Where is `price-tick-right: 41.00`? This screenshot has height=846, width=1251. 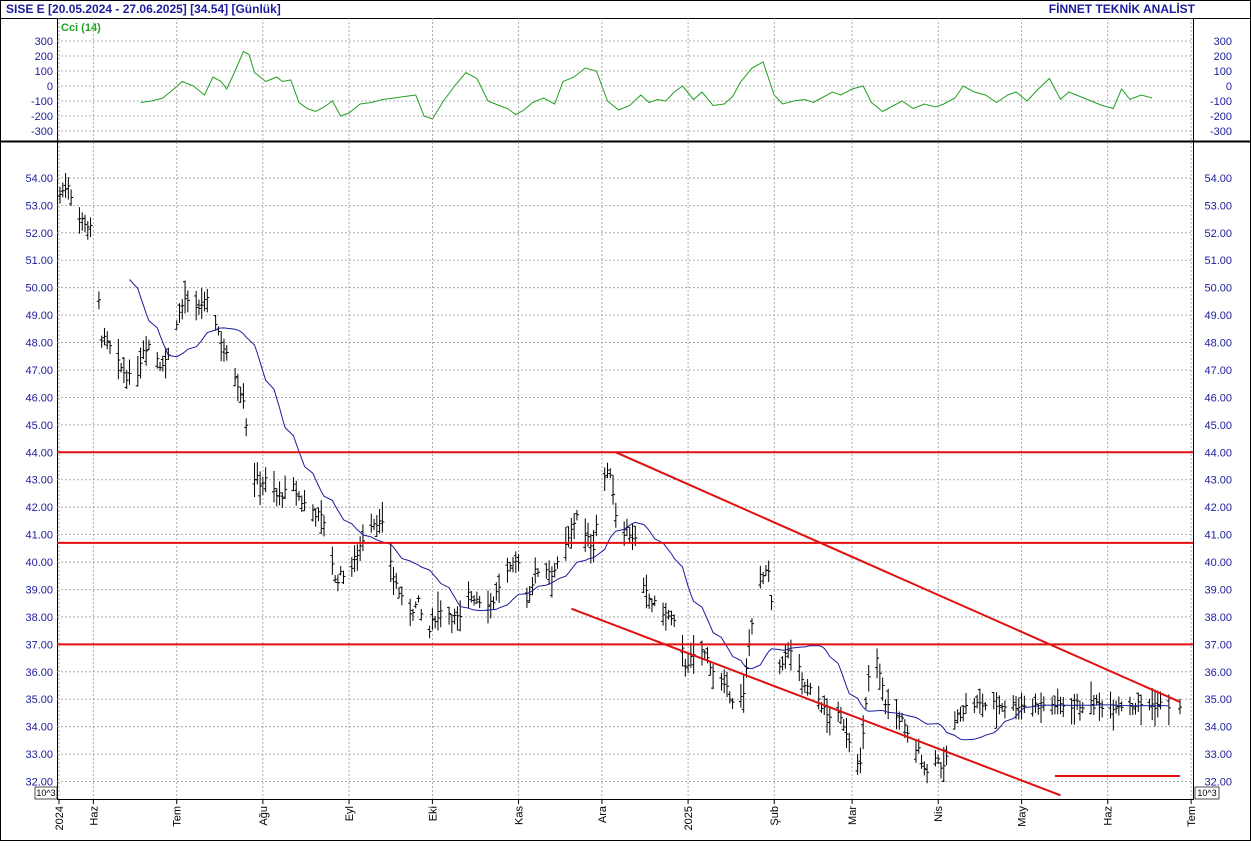
price-tick-right: 41.00 is located at coordinates (1218, 536).